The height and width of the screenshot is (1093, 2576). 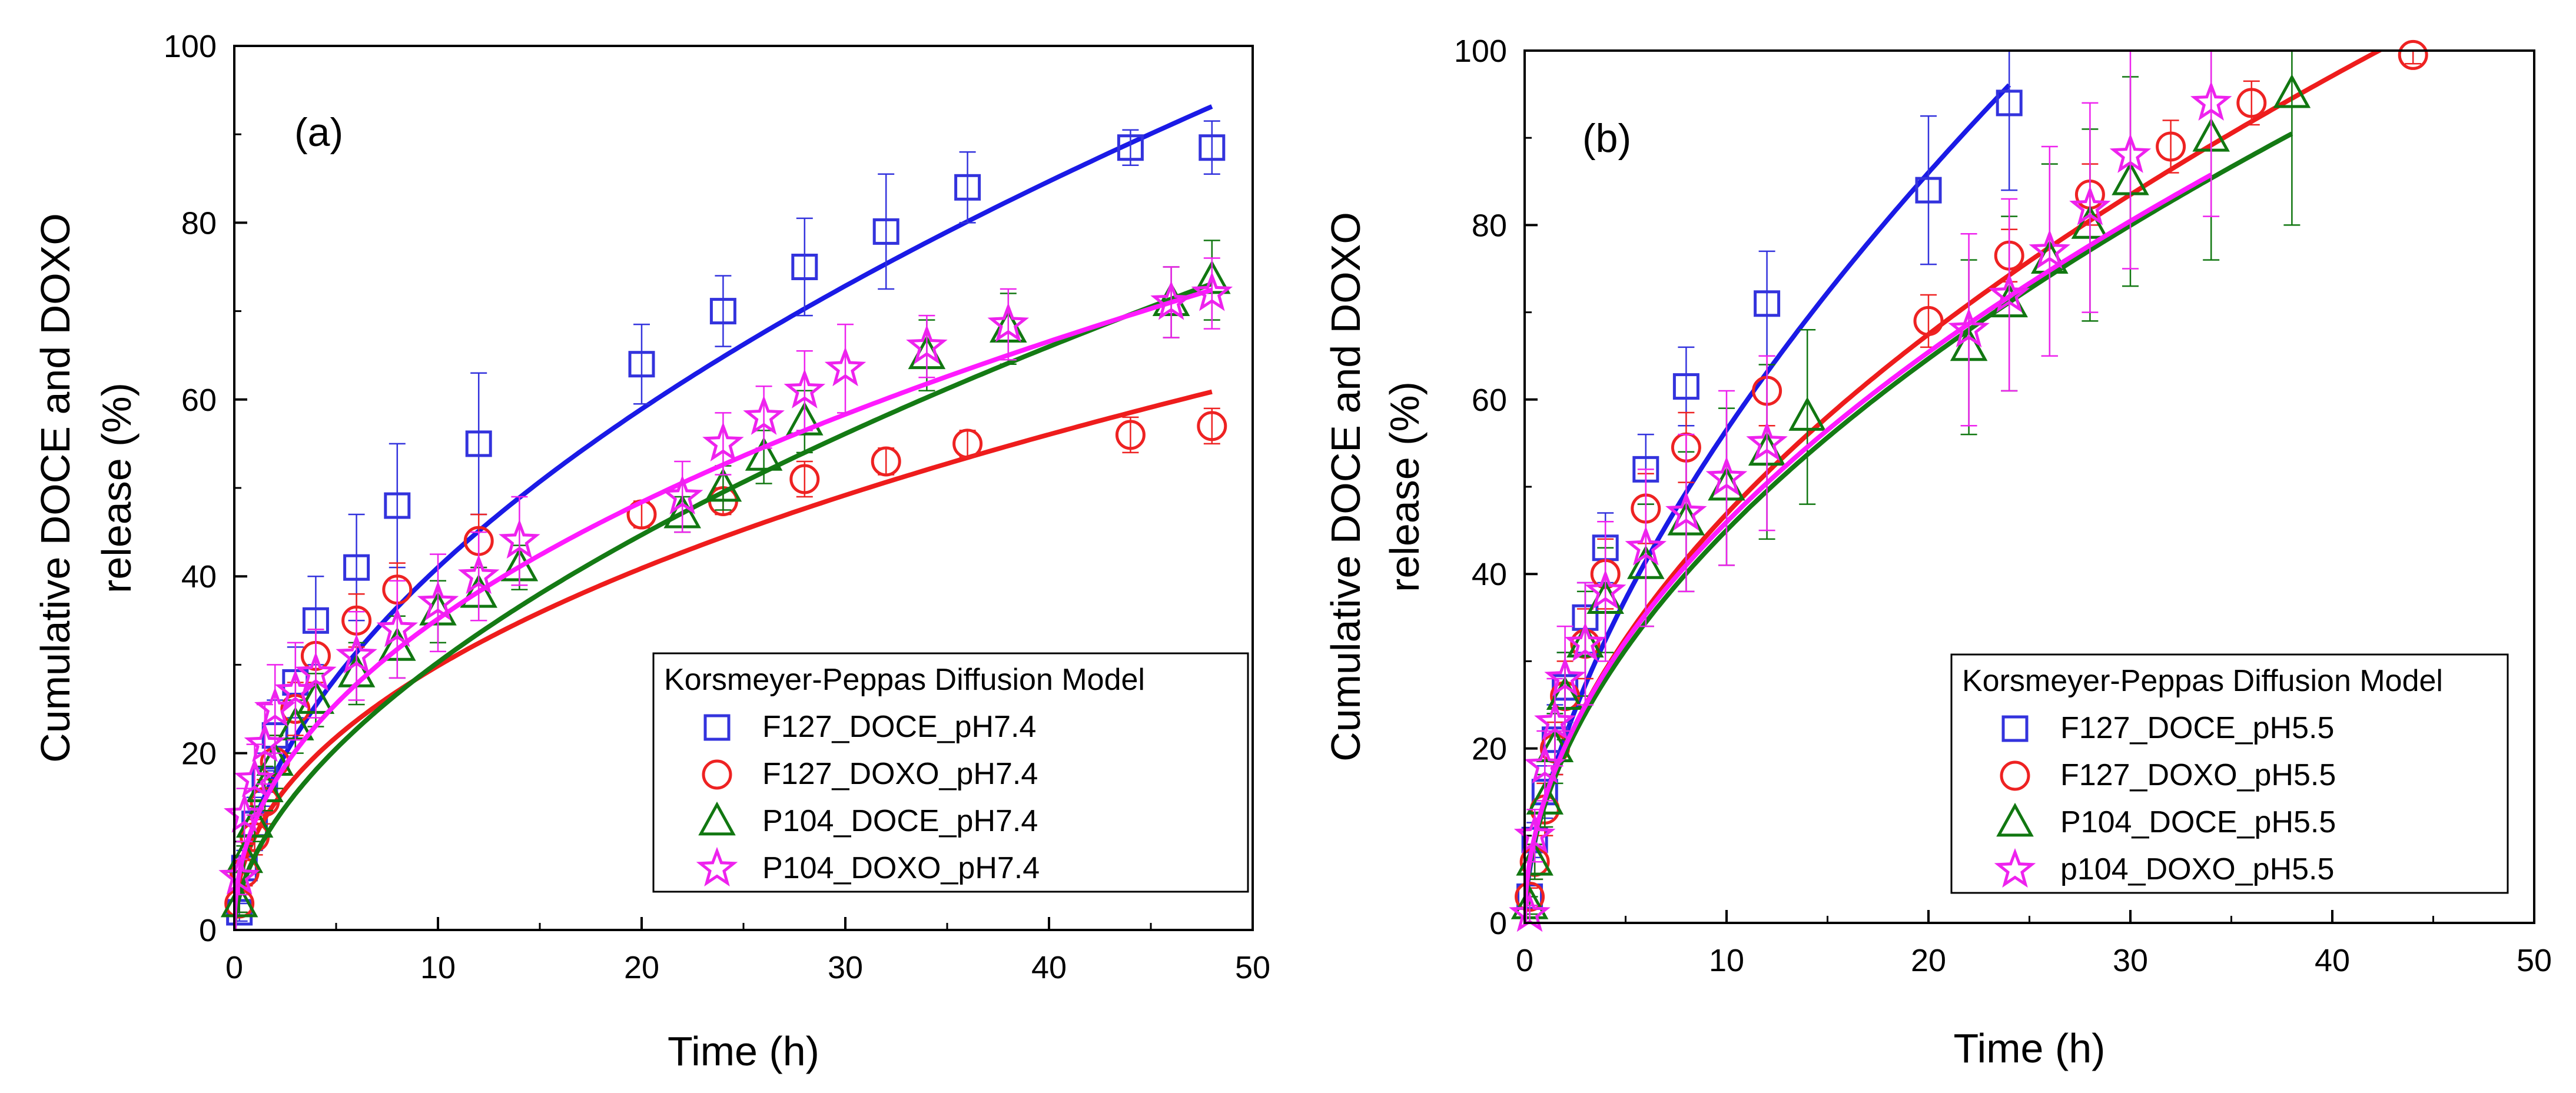 What do you see at coordinates (199, 400) in the screenshot?
I see `y-tick-label: 60` at bounding box center [199, 400].